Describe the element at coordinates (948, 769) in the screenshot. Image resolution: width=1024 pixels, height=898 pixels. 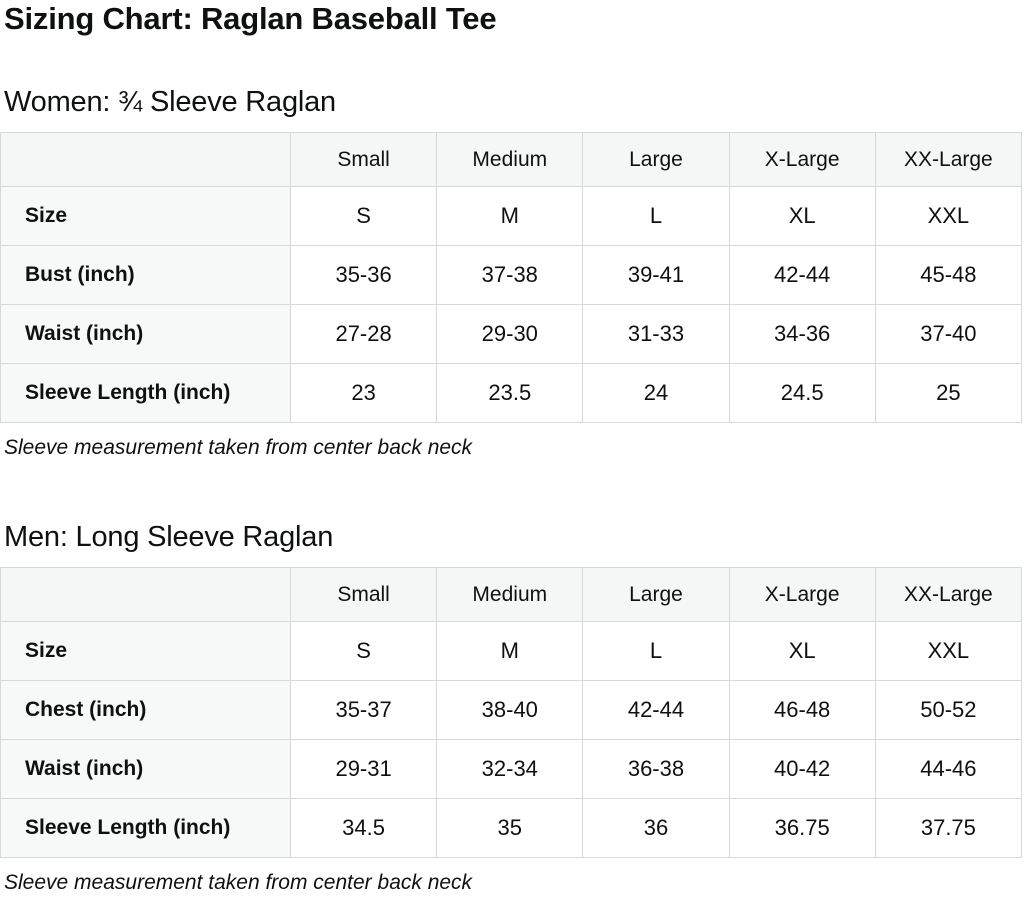
I see `value-cell: 44-46` at that location.